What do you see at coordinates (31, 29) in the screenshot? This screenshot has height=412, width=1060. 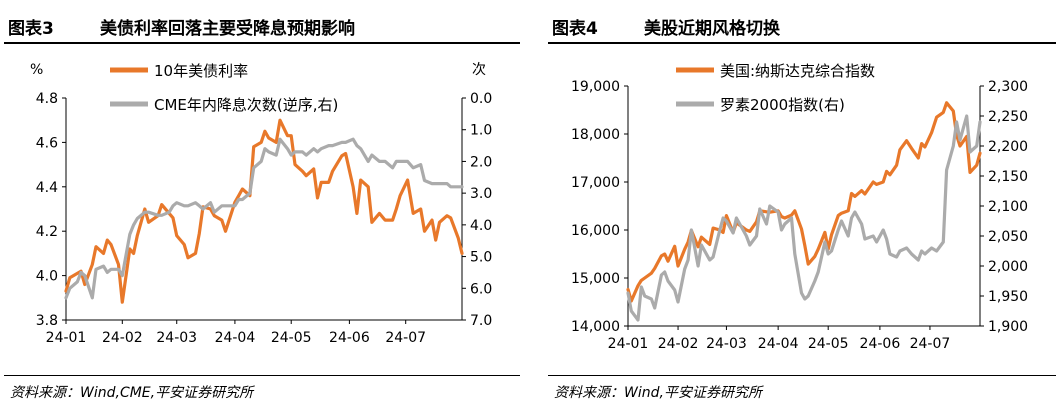 I see `chart-1-figure-label: 图表3` at bounding box center [31, 29].